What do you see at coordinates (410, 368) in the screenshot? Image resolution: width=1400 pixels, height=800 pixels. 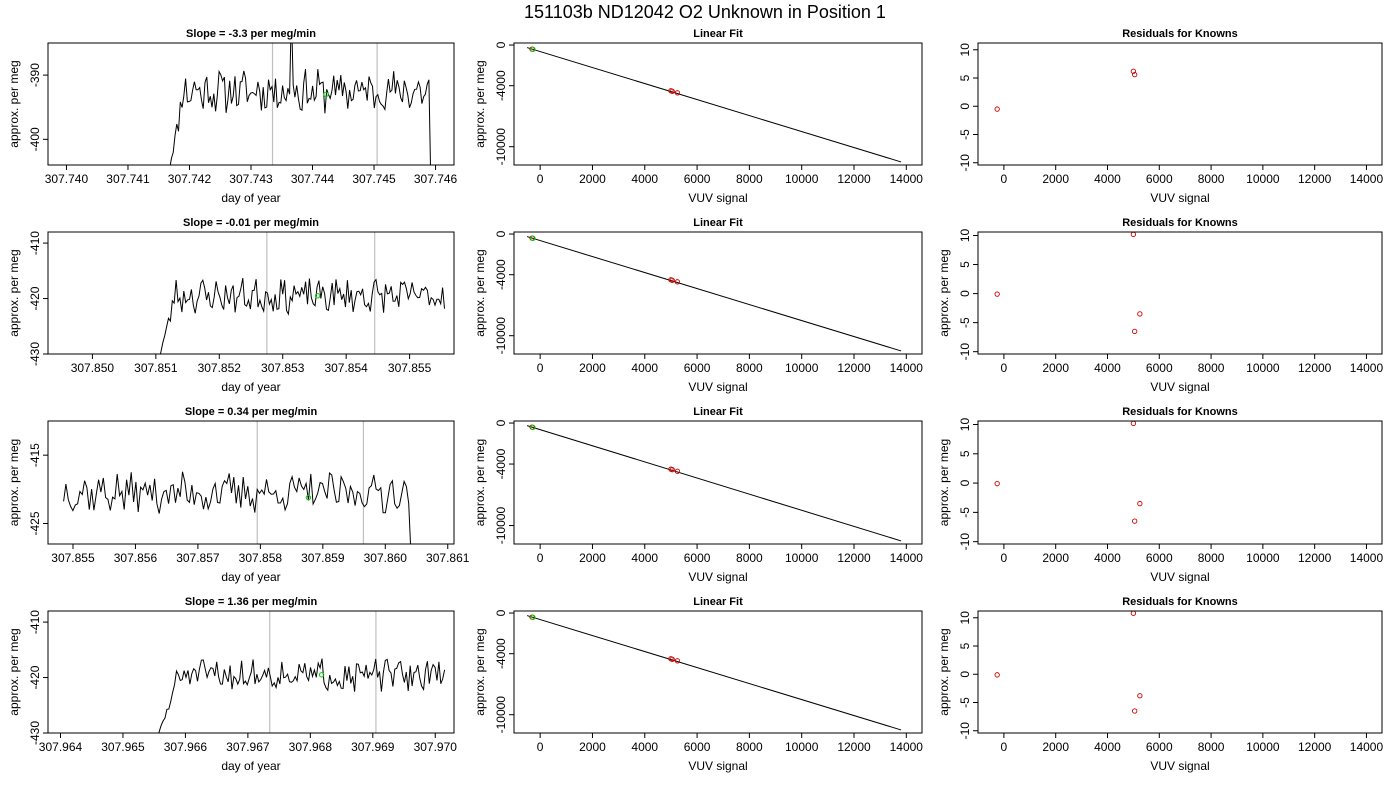 I see `x-tick-label: 307.855` at bounding box center [410, 368].